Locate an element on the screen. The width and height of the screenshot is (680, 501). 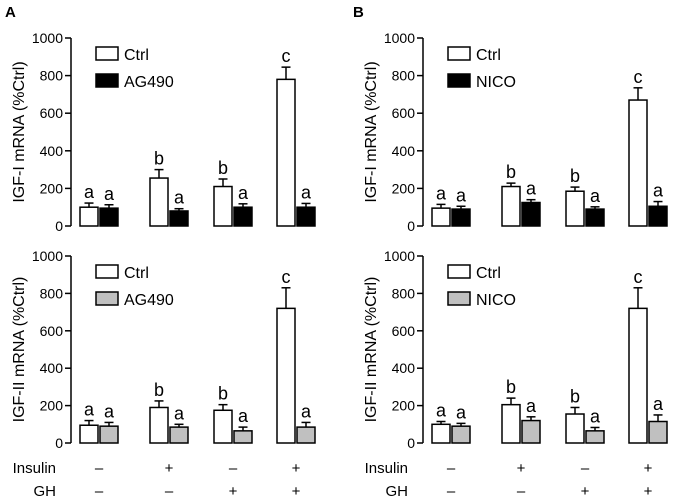
panel-letter-b: B is located at coordinates (358, 12).